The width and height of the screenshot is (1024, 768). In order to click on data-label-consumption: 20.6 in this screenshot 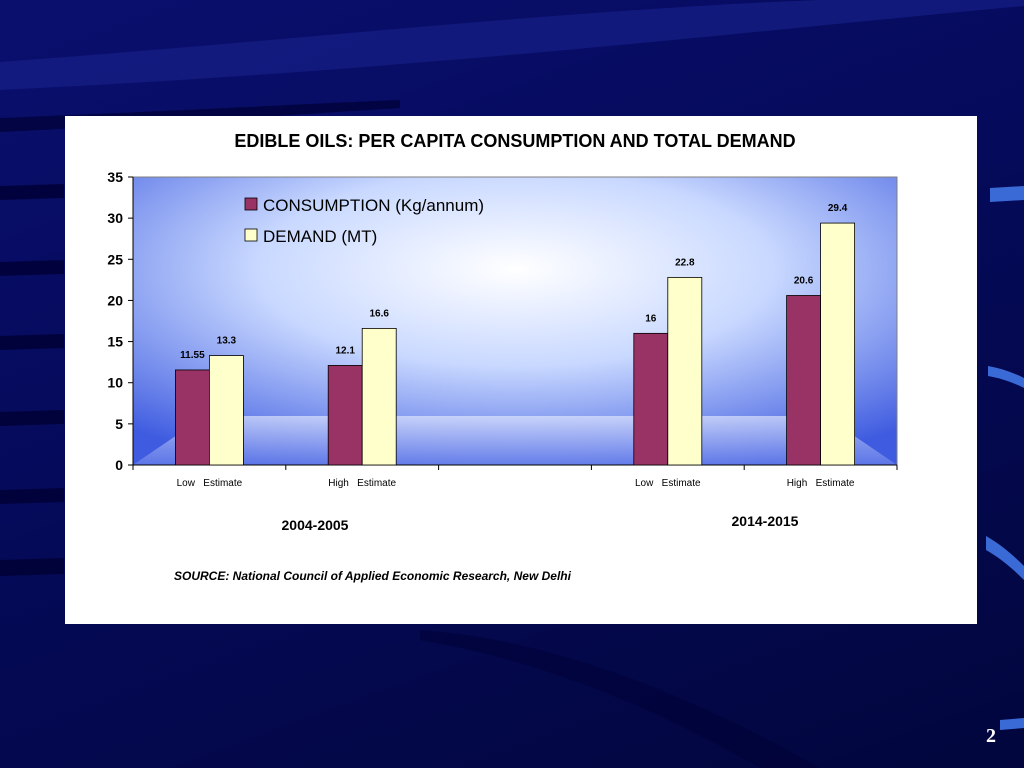, I will do `click(804, 280)`.